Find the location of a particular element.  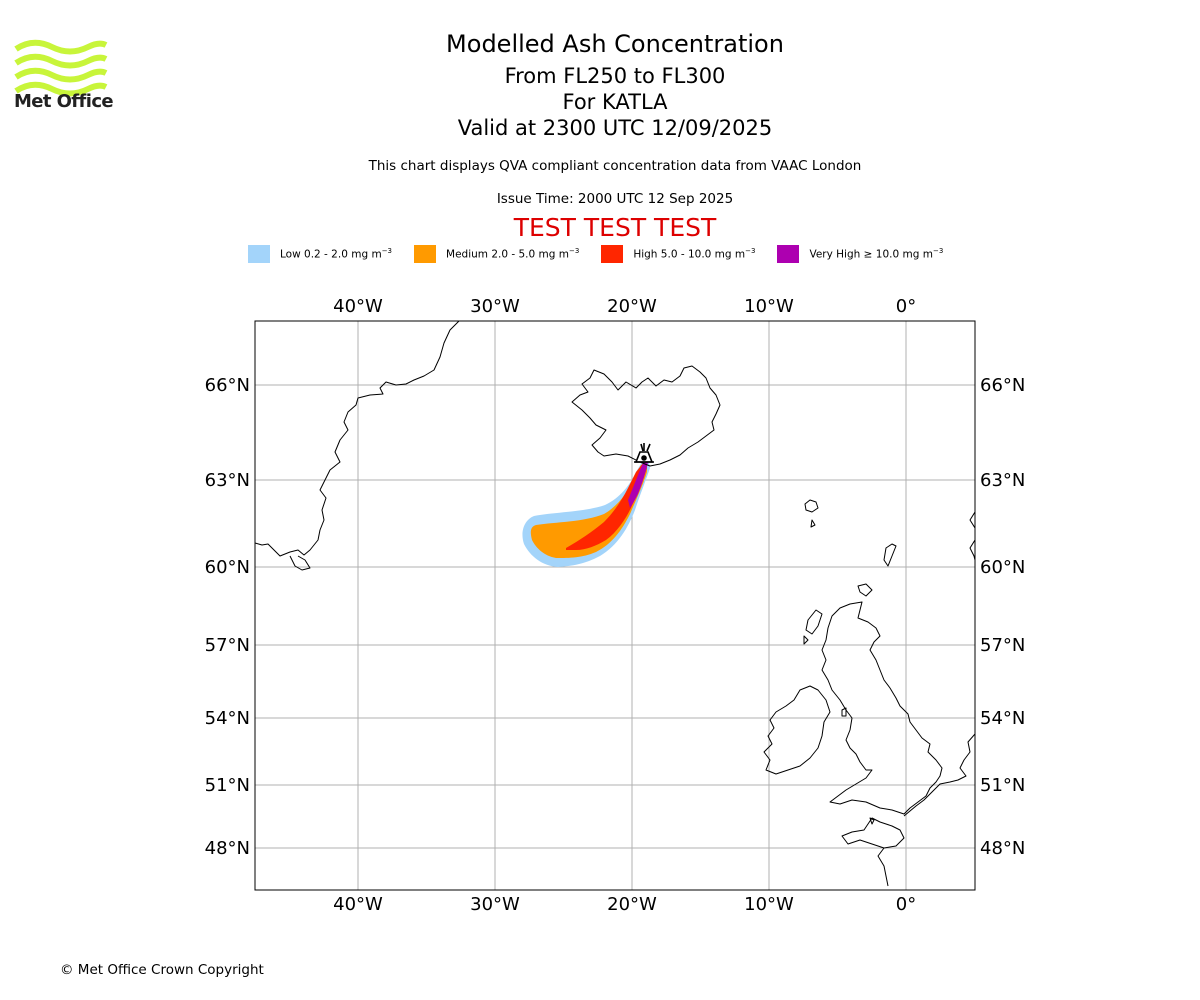

lat-tick-label-right: 60°N is located at coordinates (1002, 567).